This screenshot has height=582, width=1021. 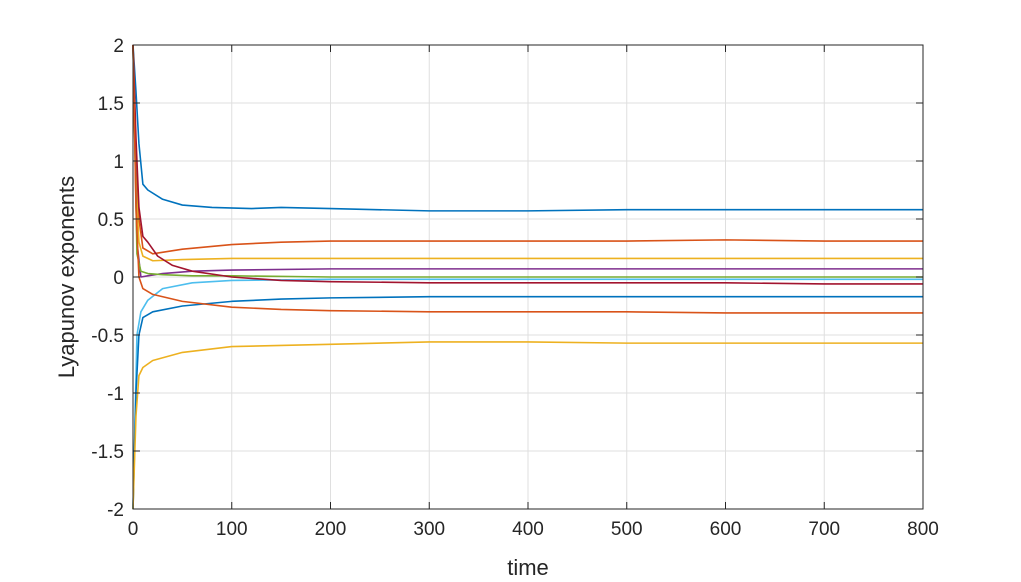 I want to click on x-tick-label: 300, so click(x=429, y=529).